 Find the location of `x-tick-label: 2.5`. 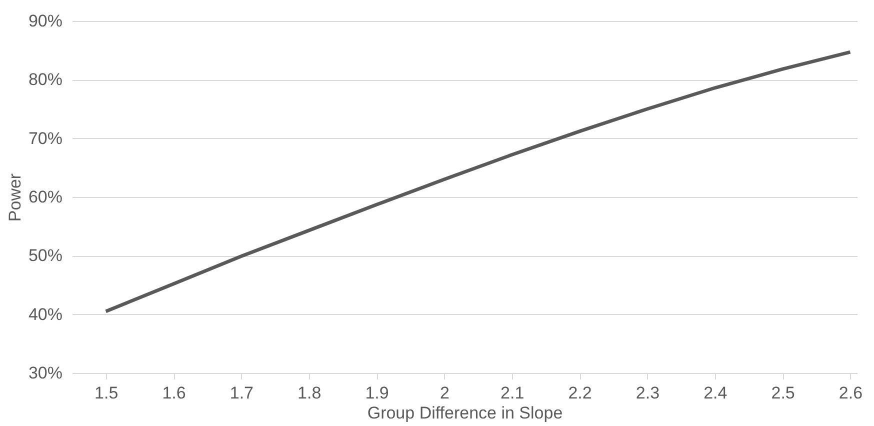

x-tick-label: 2.5 is located at coordinates (783, 393).